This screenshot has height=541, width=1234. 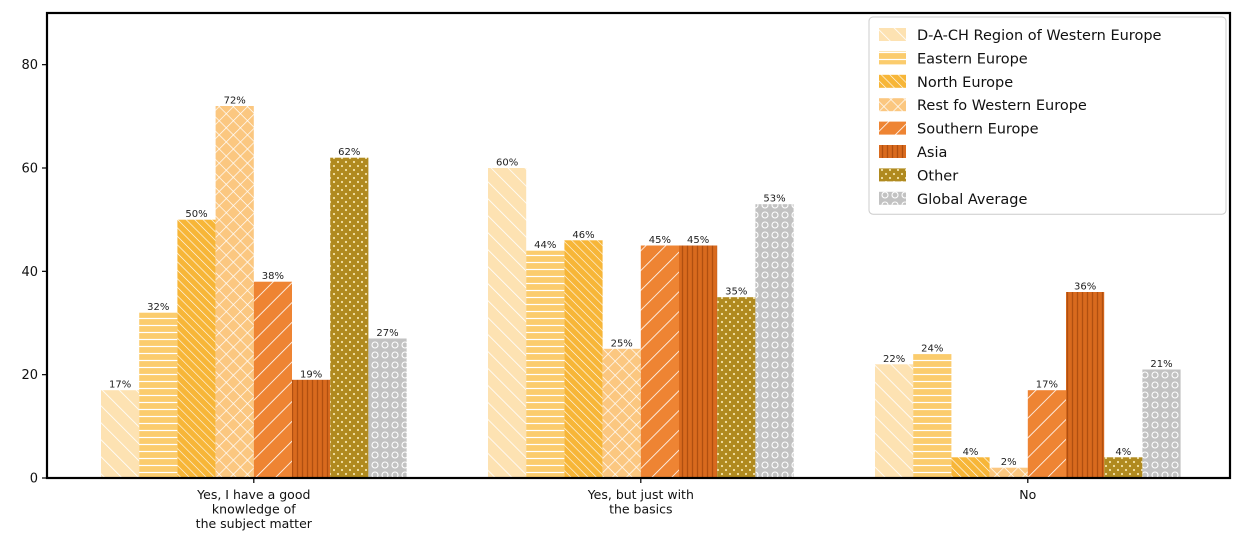 What do you see at coordinates (1002, 106) in the screenshot?
I see `legend-label: Rest fo Western Europe` at bounding box center [1002, 106].